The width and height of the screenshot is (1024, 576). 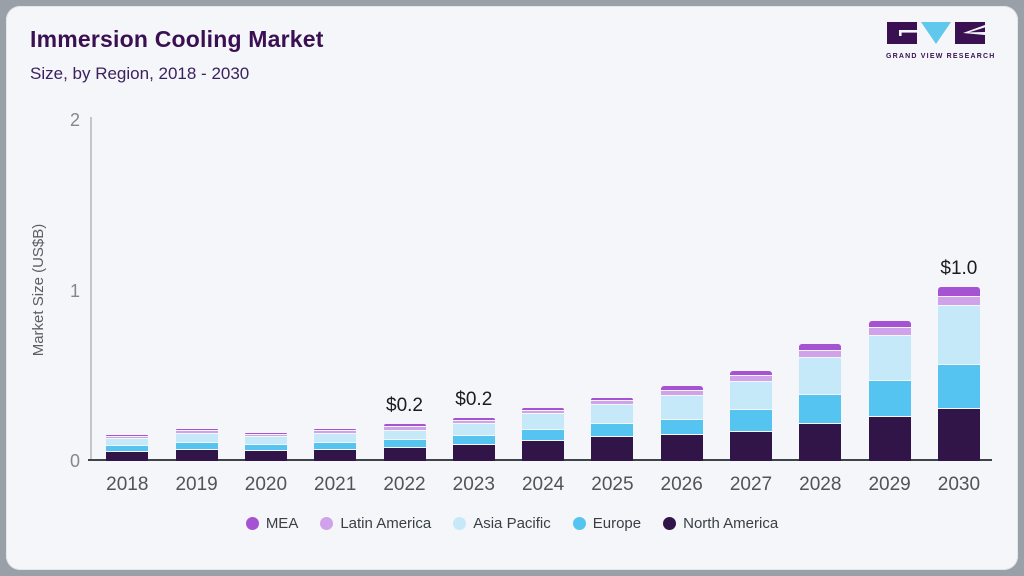 What do you see at coordinates (335, 445) in the screenshot?
I see `bar-2021` at bounding box center [335, 445].